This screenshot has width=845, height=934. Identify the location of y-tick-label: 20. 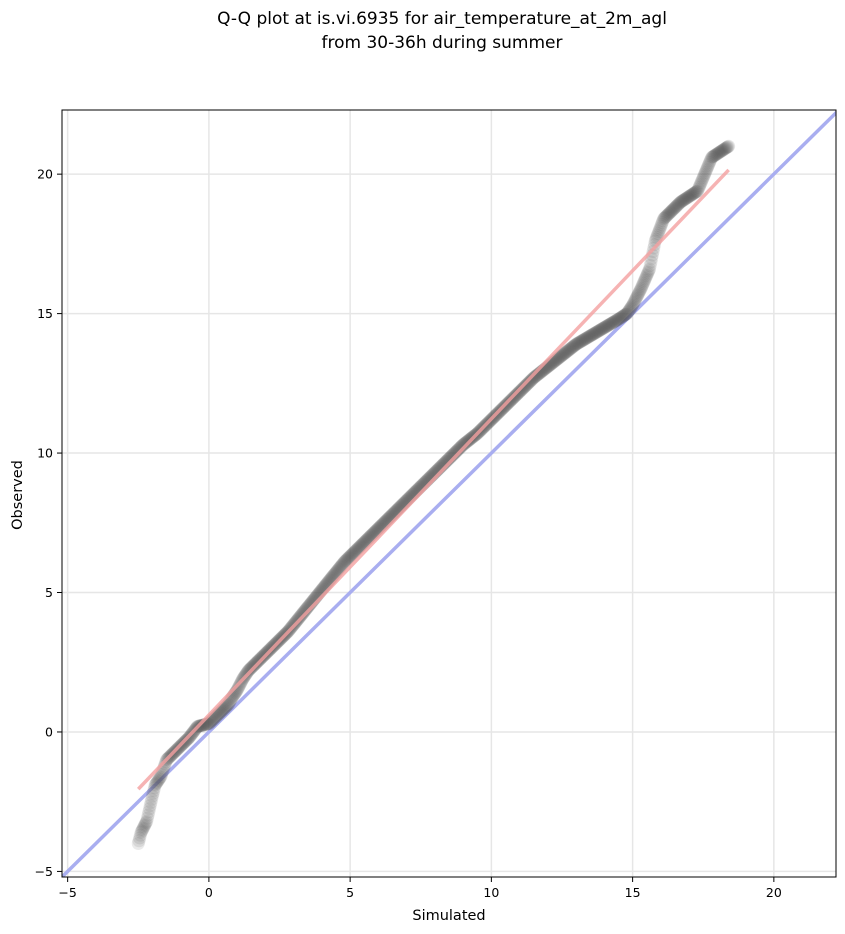
(45, 174).